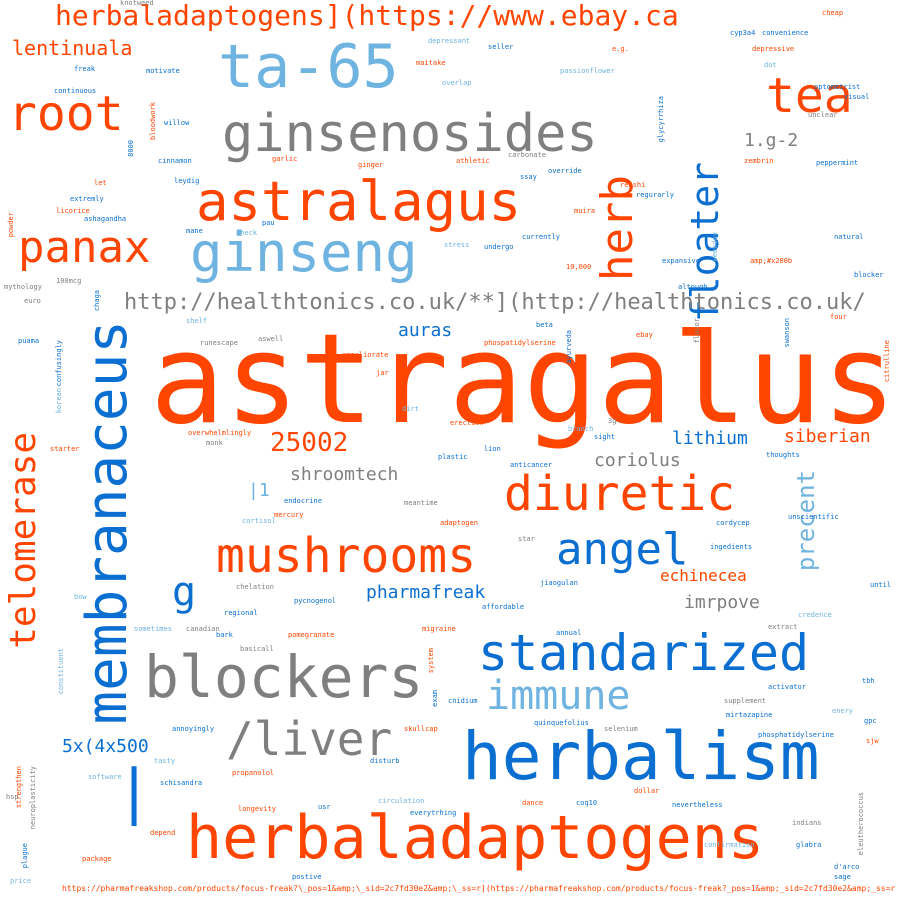  What do you see at coordinates (66, 114) in the screenshot?
I see `cloud-word: root` at bounding box center [66, 114].